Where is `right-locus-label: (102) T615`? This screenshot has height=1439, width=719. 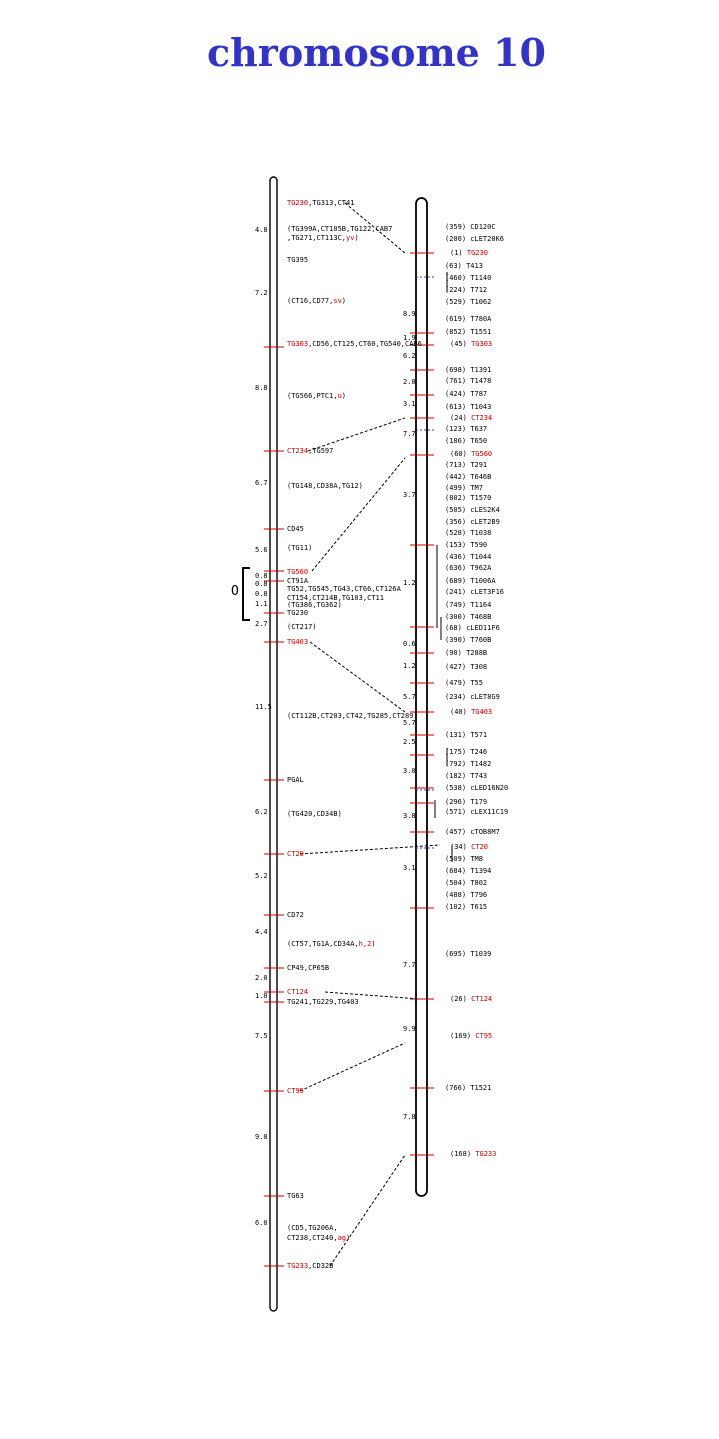
right-locus-label: (102) T615 is located at coordinates (466, 907).